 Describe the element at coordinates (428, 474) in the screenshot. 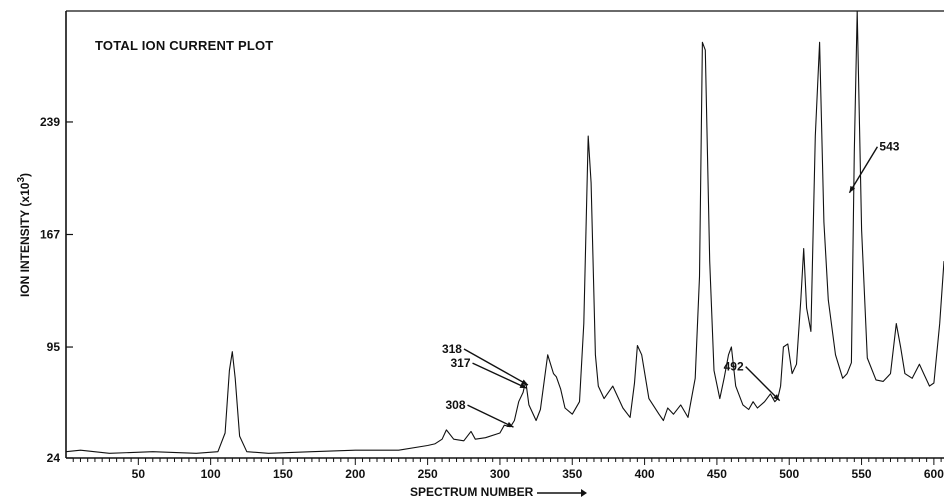

I see `x-tick-label: 250` at that location.